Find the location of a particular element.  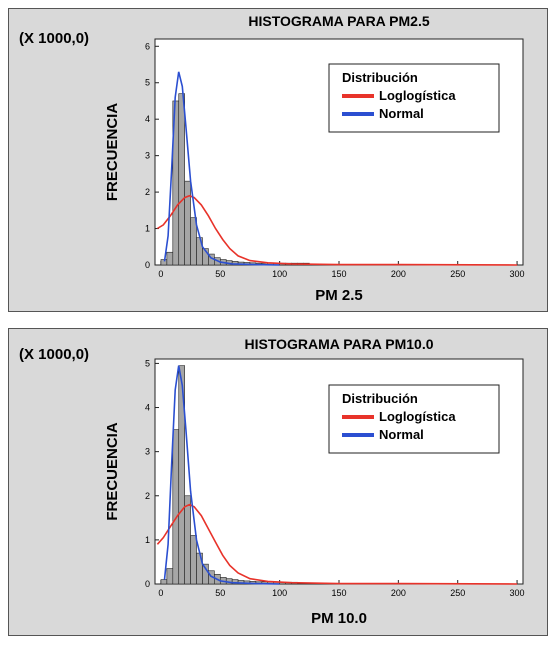

x-axis-label: PM 10.0 is located at coordinates (339, 618).